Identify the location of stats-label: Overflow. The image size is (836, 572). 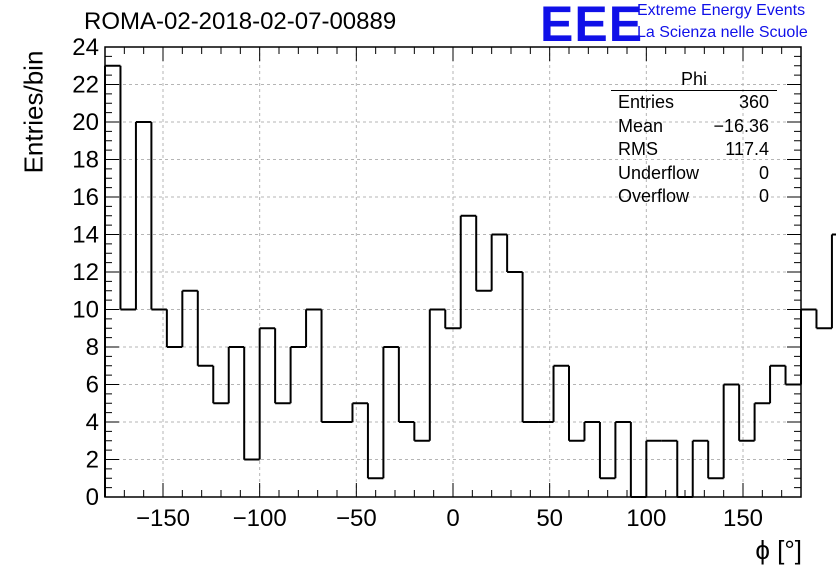
(654, 196).